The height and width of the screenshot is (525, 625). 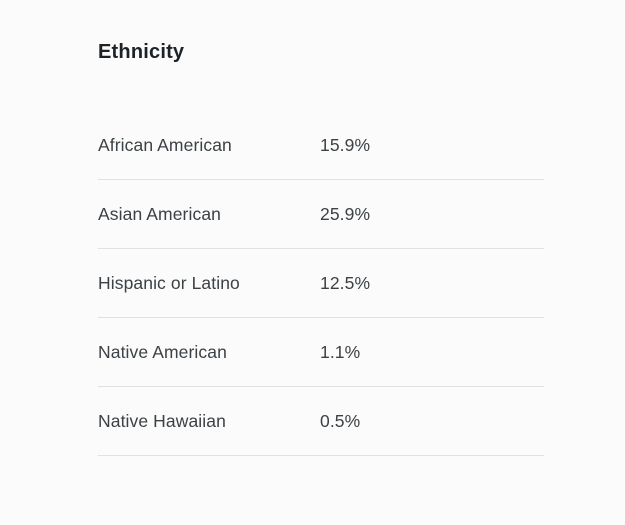 I want to click on table-row: Native Hawaiian 0.5%, so click(x=321, y=421).